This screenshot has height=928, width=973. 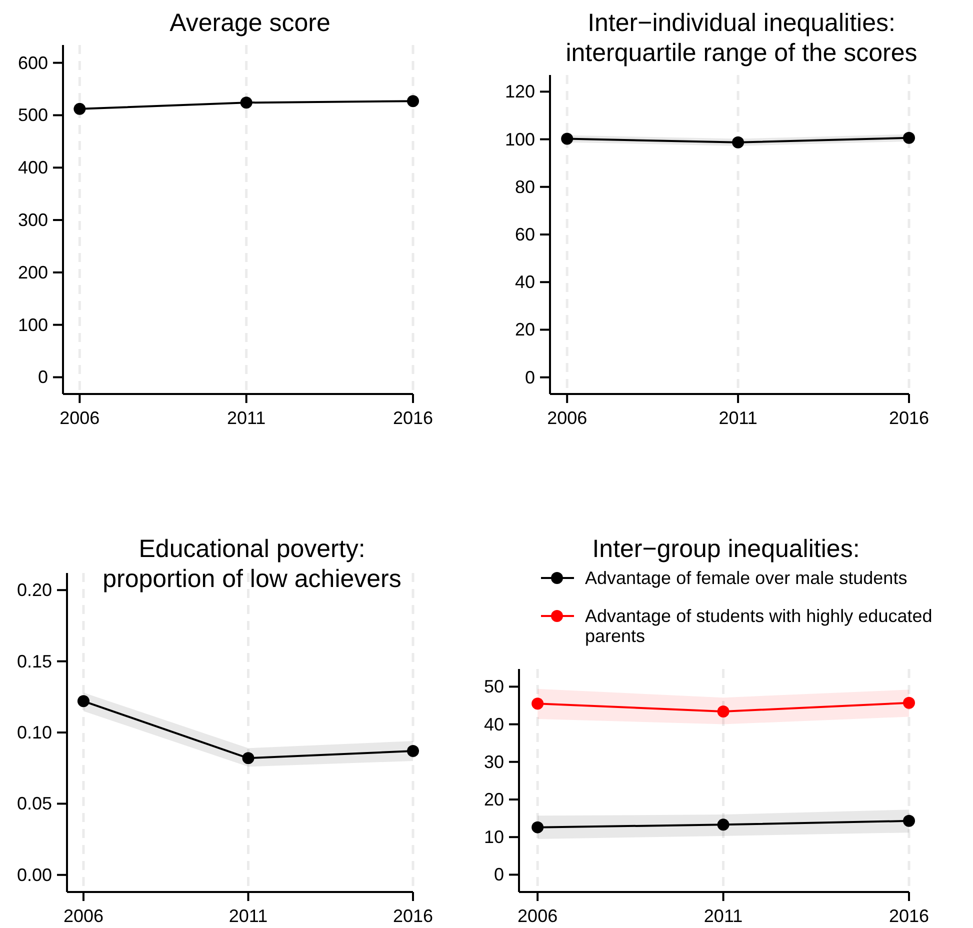 What do you see at coordinates (524, 234) in the screenshot?
I see `y-tick-label: 60` at bounding box center [524, 234].